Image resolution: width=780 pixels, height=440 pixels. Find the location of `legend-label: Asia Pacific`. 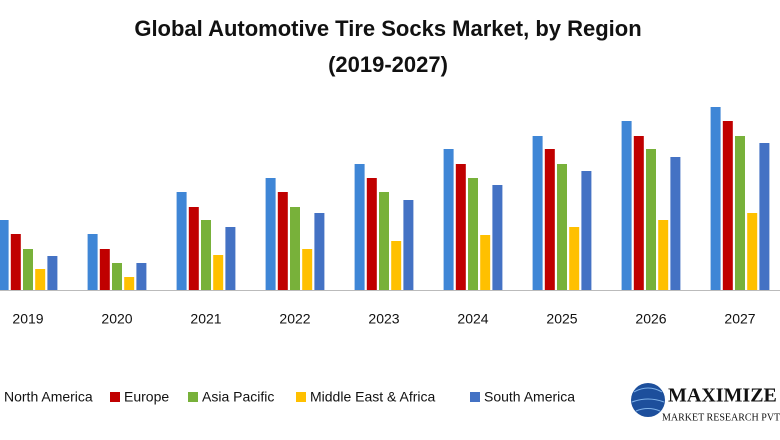

legend-label: Asia Pacific is located at coordinates (238, 397).